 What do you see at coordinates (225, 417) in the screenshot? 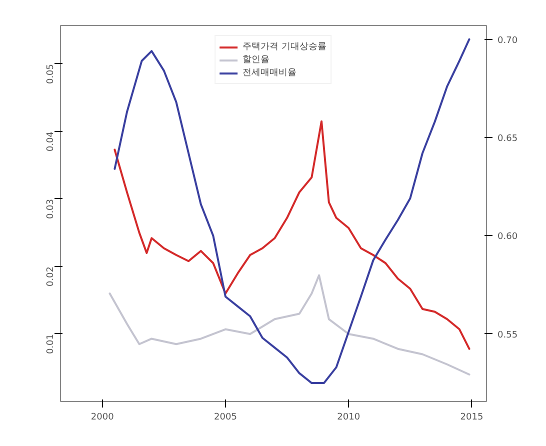
I see `x-tick-label: 2005` at bounding box center [225, 417].